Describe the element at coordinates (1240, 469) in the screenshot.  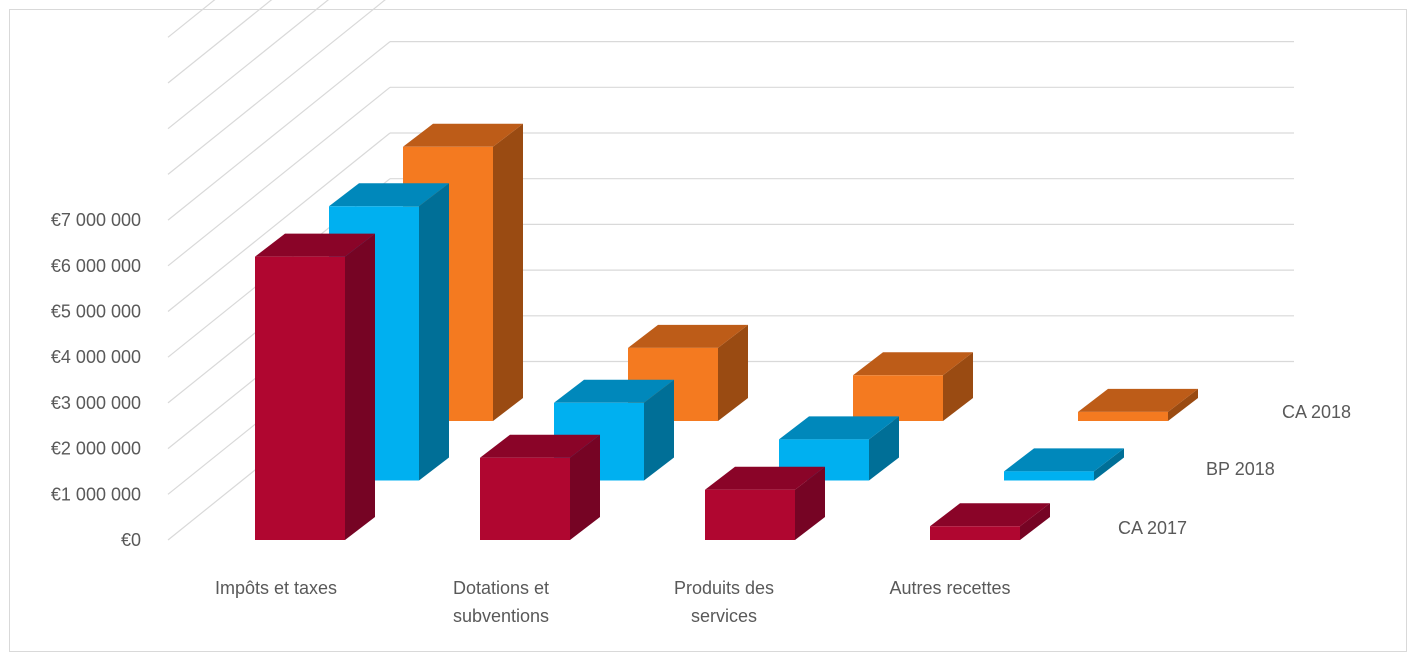
I see `series-label: BP 2018` at that location.